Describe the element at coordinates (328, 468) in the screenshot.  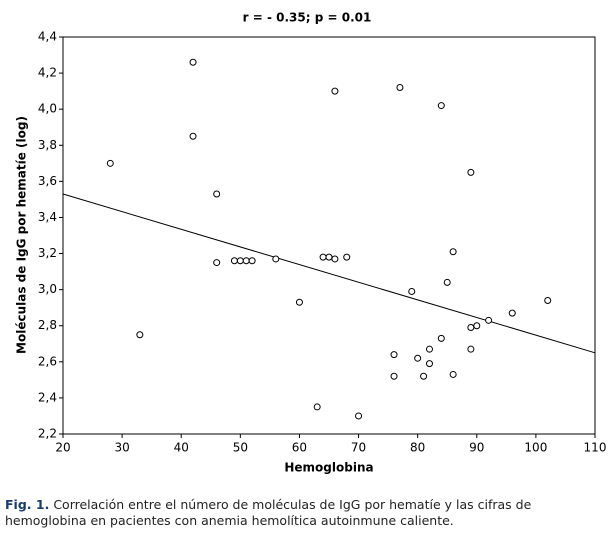
I see `x-axis-label: Hemoglobina` at that location.